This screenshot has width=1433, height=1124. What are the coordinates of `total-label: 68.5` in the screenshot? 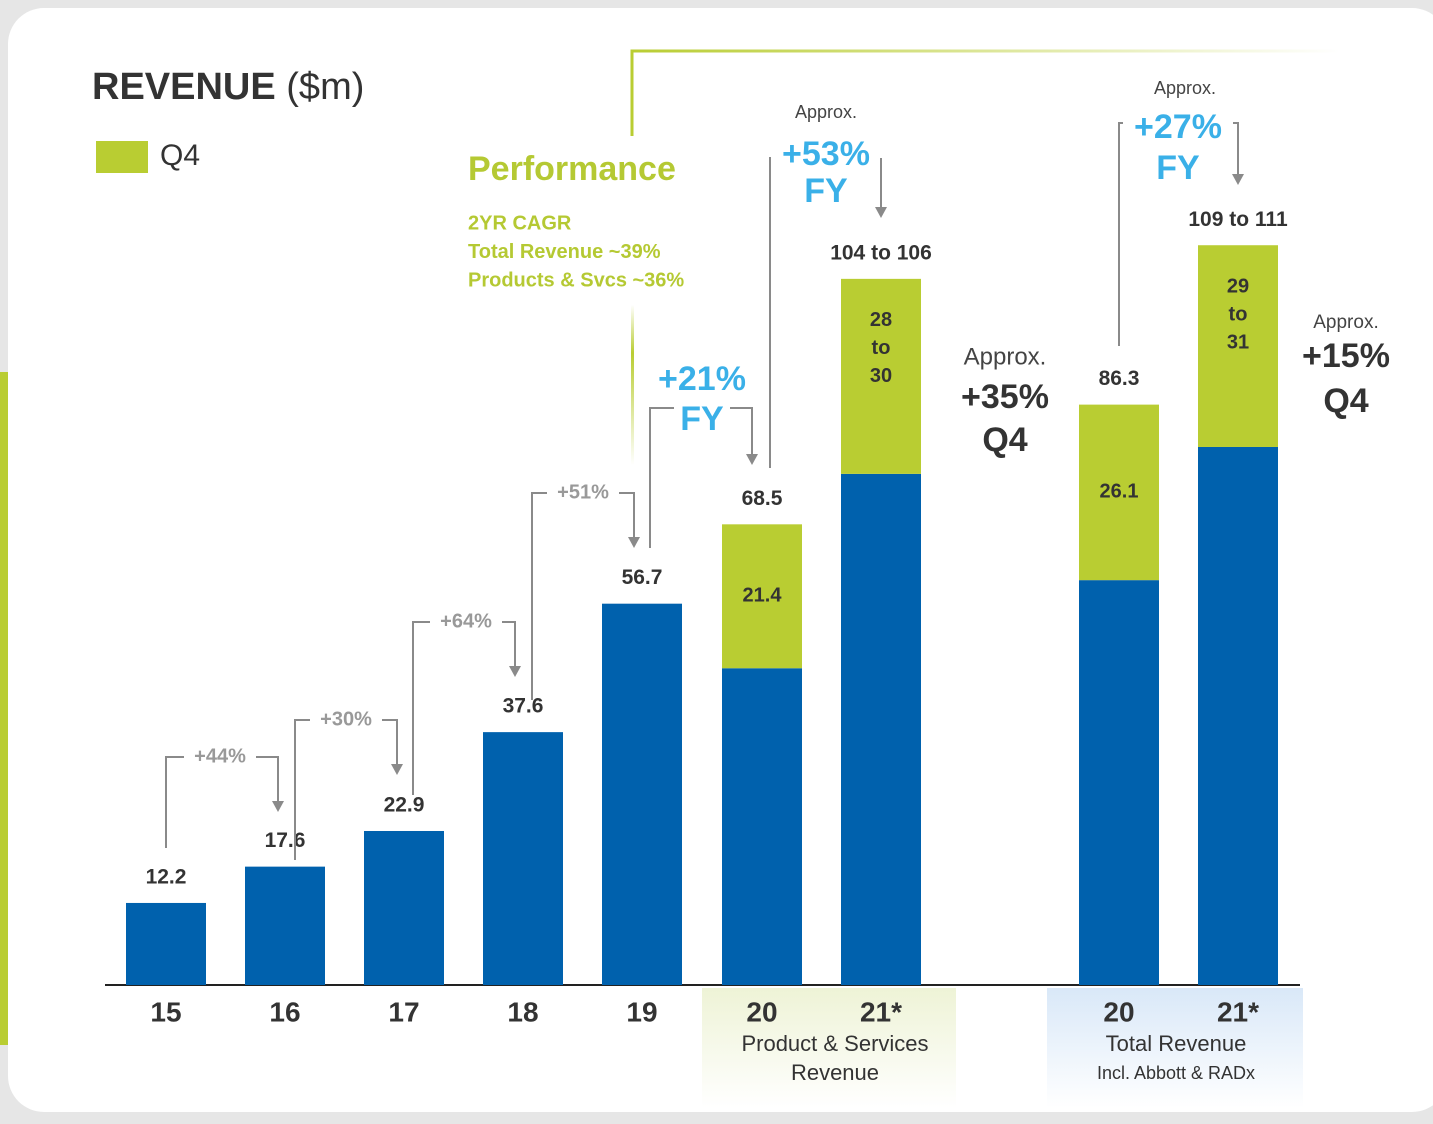 It's located at (762, 498).